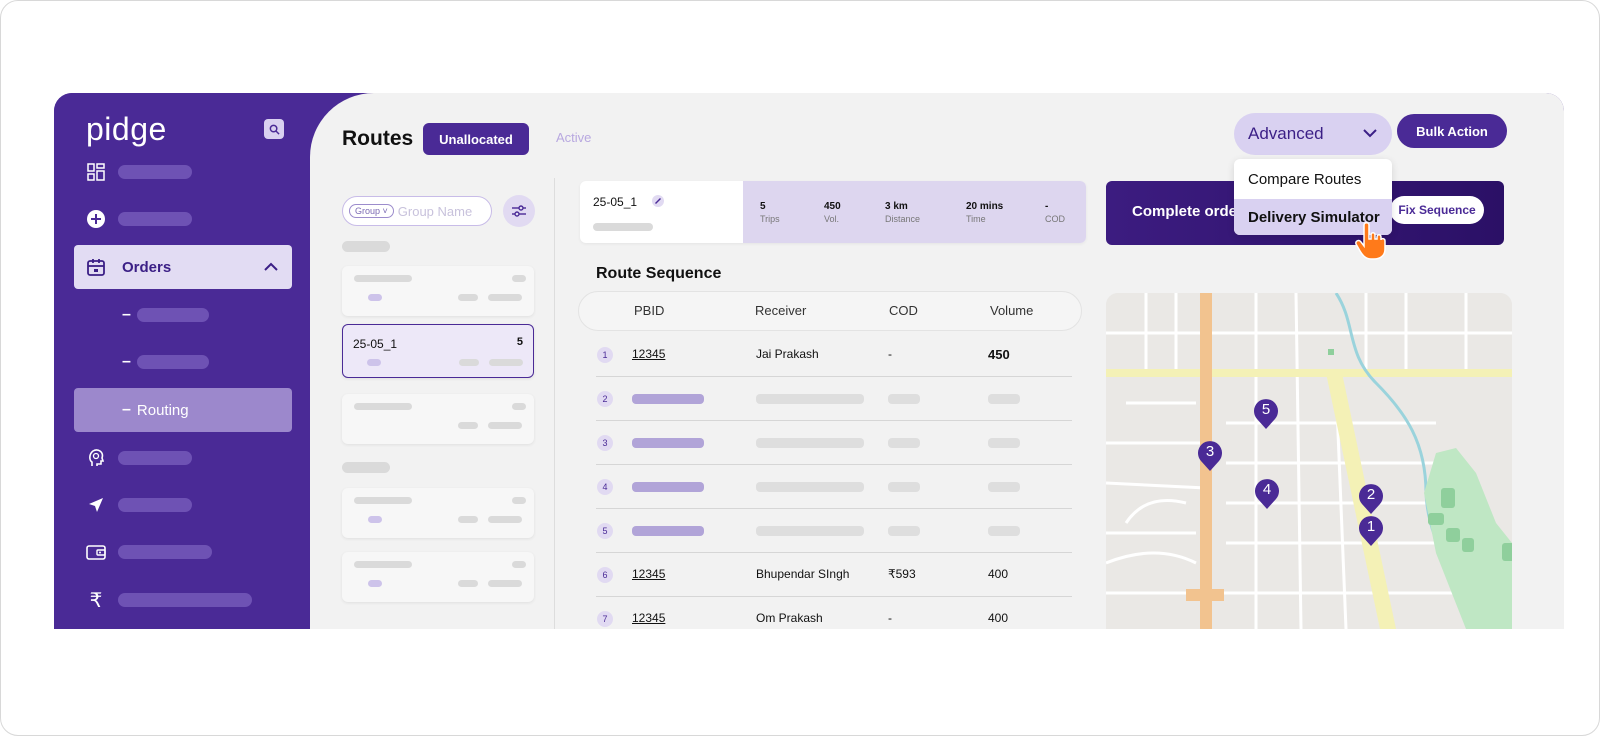 This screenshot has height=736, width=1600. What do you see at coordinates (435, 211) in the screenshot?
I see `search-placeholder: Group Name` at bounding box center [435, 211].